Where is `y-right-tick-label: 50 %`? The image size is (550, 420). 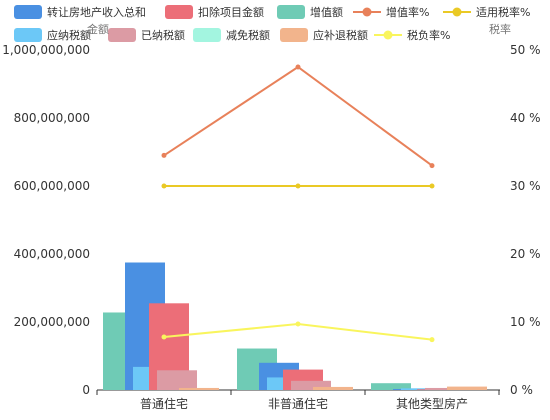 y-right-tick-label: 50 % is located at coordinates (525, 50).